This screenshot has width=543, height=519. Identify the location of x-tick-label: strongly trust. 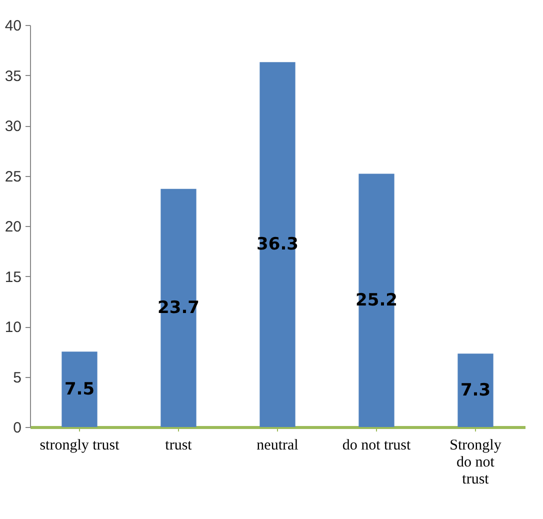
(80, 446).